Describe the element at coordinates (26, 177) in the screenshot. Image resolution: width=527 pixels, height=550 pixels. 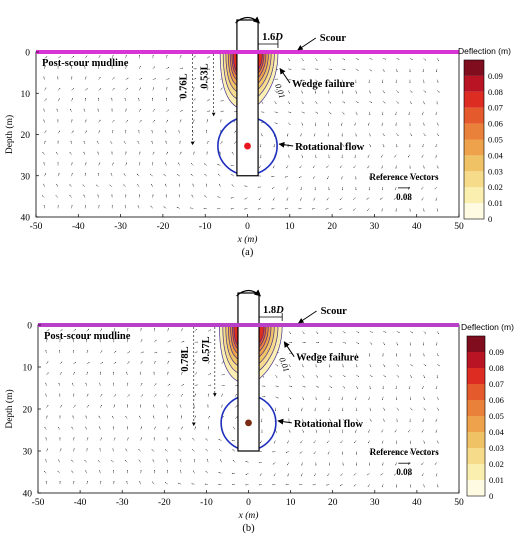
I see `y-tick-label: 30` at that location.